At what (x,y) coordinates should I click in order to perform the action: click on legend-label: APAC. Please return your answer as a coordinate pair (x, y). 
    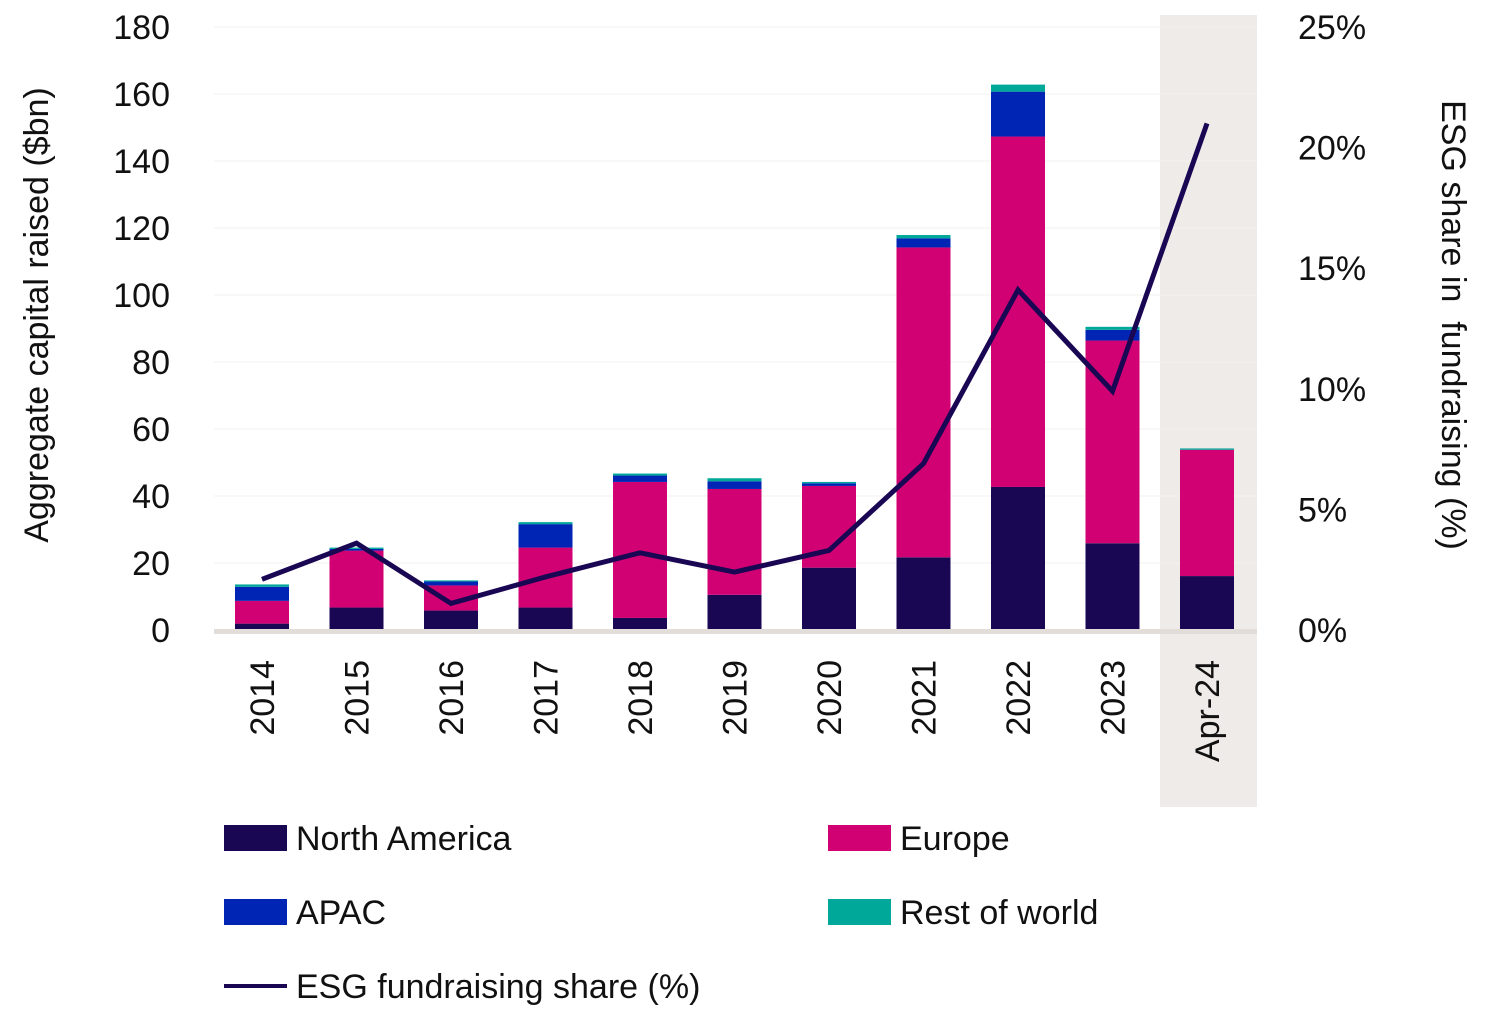
    Looking at the image, I should click on (341, 913).